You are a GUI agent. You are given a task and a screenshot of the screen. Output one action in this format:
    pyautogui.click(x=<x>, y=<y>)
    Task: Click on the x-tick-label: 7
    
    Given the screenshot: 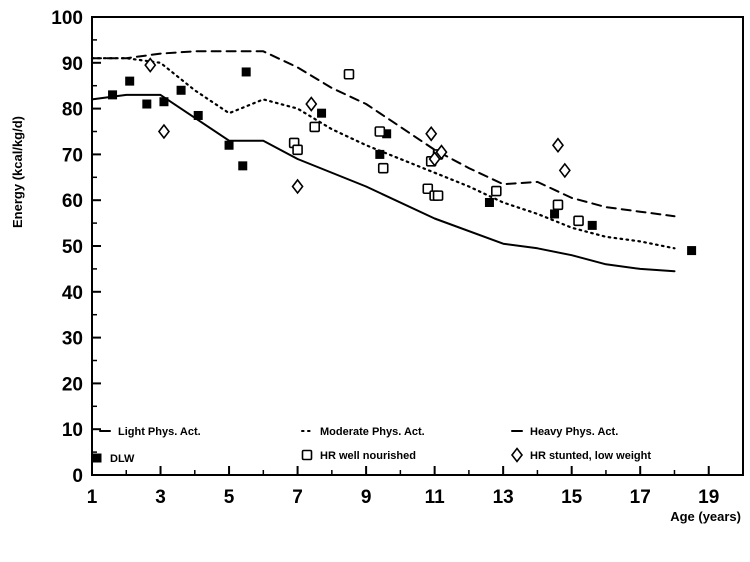 What is the action you would take?
    pyautogui.click(x=297, y=497)
    